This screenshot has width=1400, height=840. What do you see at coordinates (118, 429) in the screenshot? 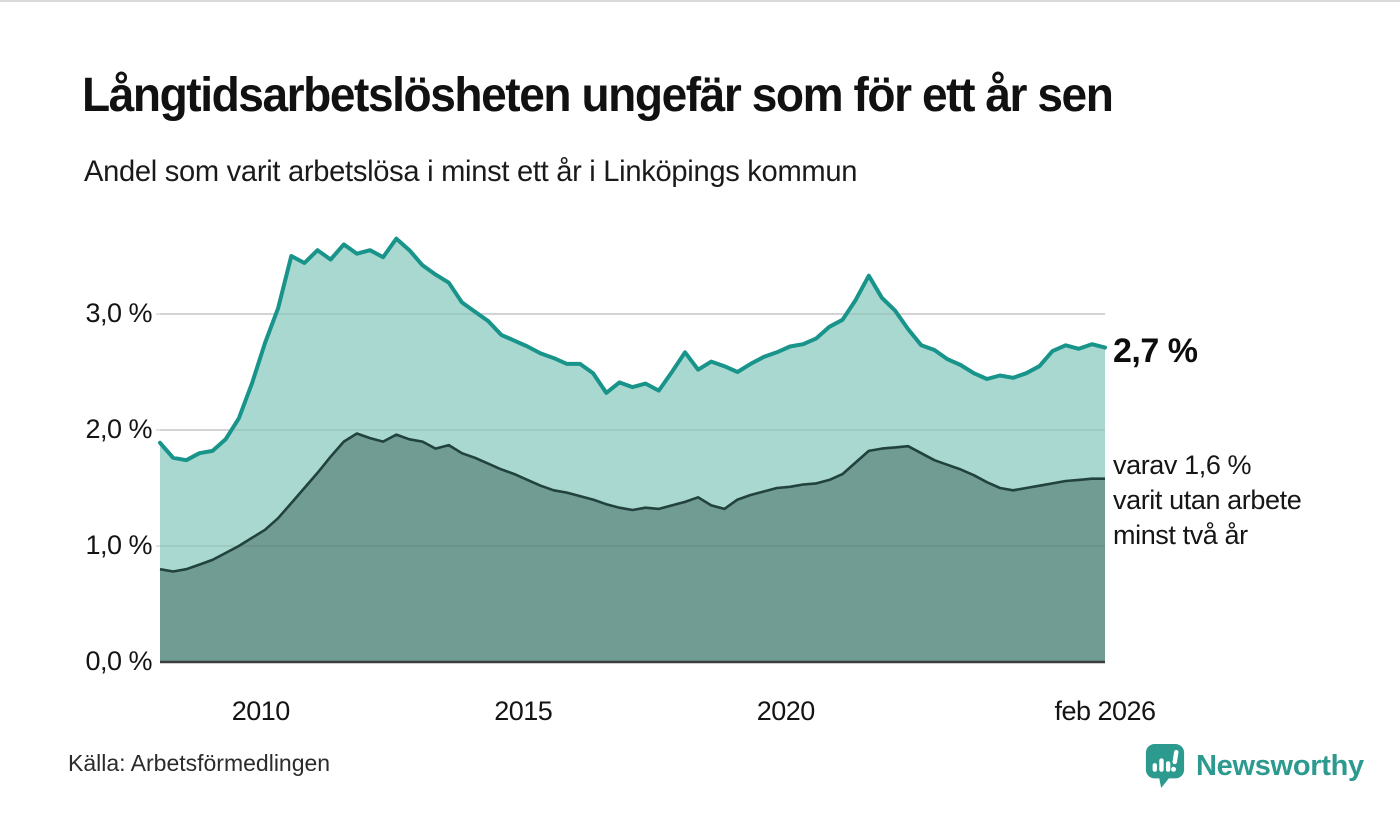
I see `y-tick-label: 2,0 %` at bounding box center [118, 429].